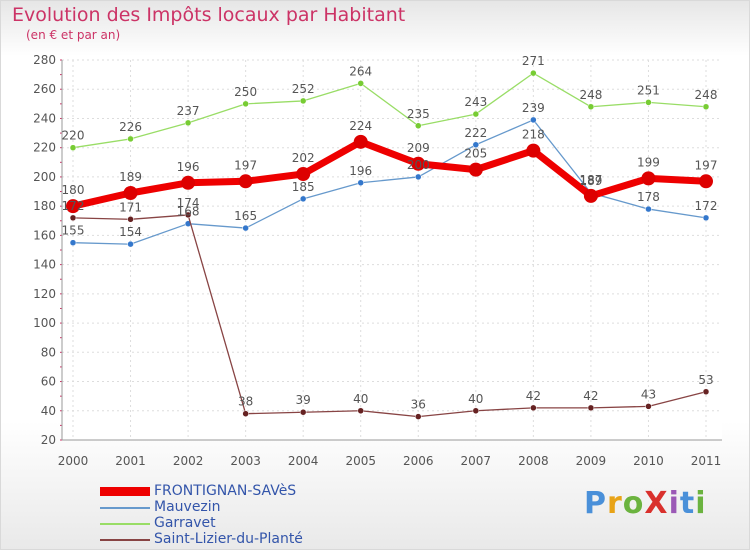 The width and height of the screenshot is (750, 550). I want to click on data-label-saint-lizier-du-plant-: 174, so click(188, 203).